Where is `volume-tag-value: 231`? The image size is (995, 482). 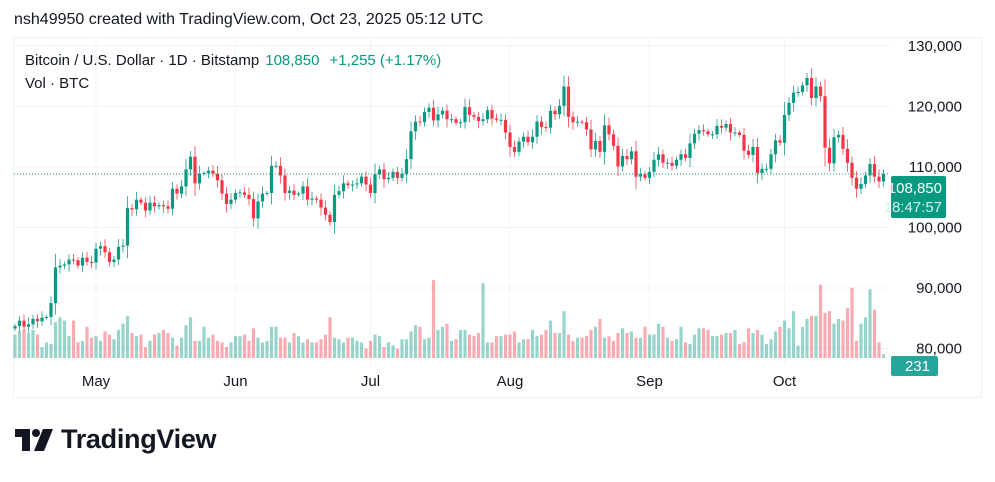 volume-tag-value: 231 is located at coordinates (917, 366).